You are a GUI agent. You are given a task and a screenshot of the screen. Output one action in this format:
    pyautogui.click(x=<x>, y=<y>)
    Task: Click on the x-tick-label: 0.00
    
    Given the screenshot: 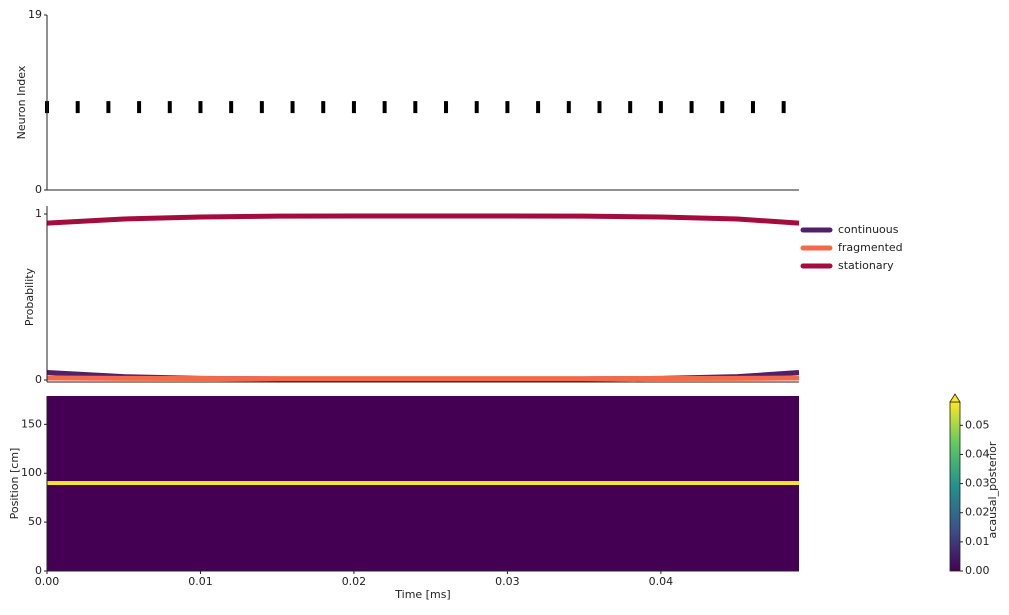 What is the action you would take?
    pyautogui.click(x=47, y=581)
    